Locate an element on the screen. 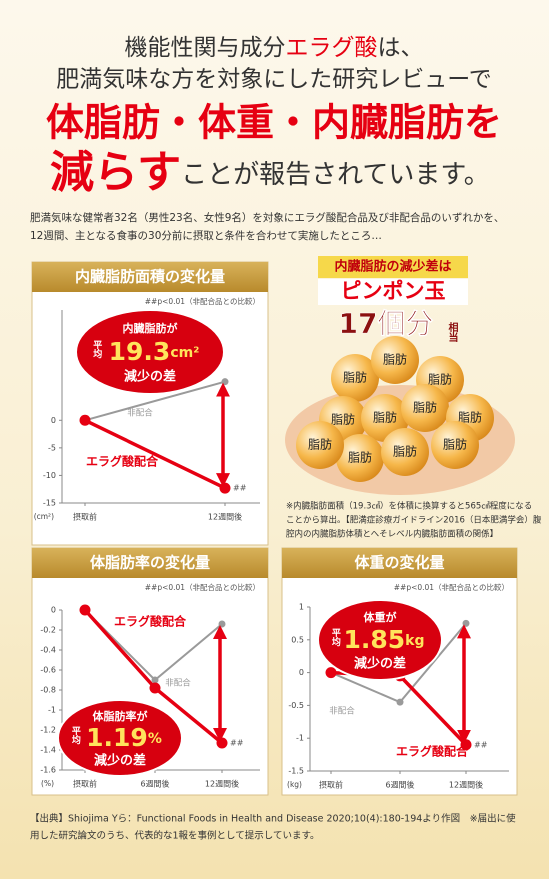 The width and height of the screenshot is (549, 879). series-line is located at coordinates (155, 454).